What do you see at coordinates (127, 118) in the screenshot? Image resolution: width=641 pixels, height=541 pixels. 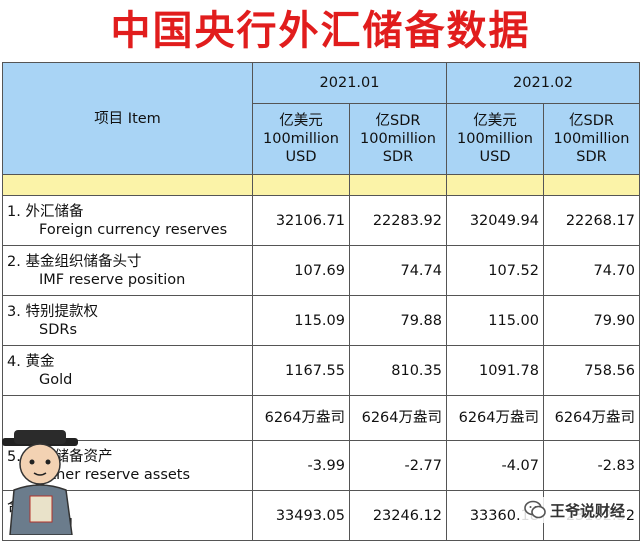 I see `item-header: 项目 Item` at bounding box center [127, 118].